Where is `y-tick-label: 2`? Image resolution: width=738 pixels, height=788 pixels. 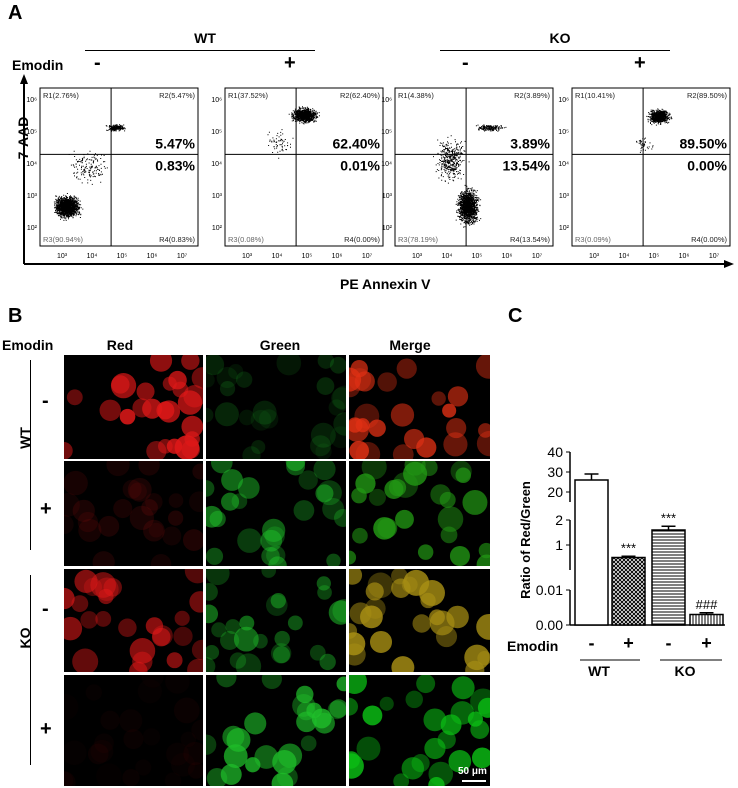 y-tick-label: 2 is located at coordinates (559, 520).